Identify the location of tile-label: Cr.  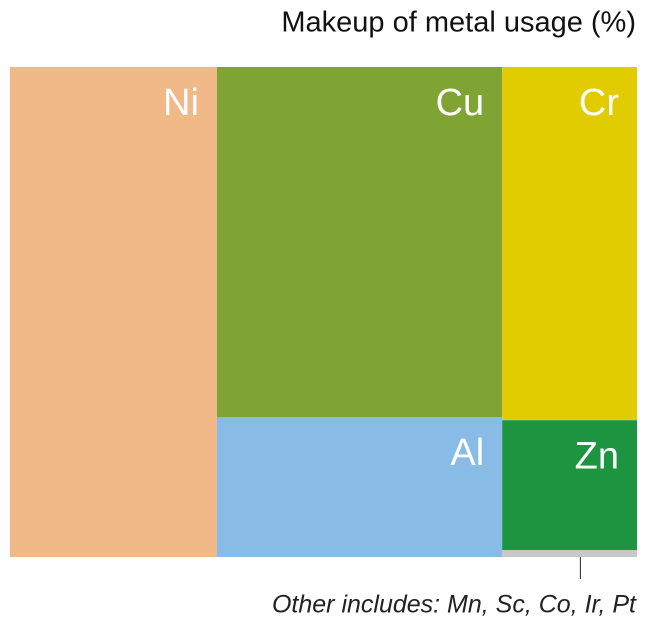
(599, 103).